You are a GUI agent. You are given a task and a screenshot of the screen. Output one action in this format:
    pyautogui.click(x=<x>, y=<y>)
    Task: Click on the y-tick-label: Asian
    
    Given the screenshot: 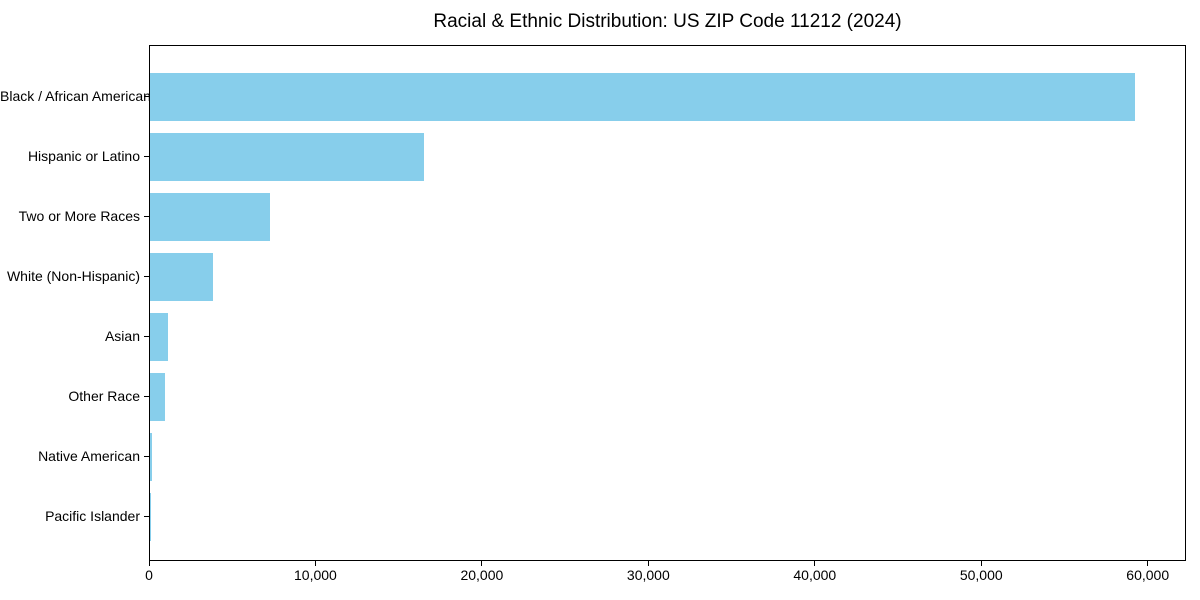 What is the action you would take?
    pyautogui.click(x=122, y=336)
    